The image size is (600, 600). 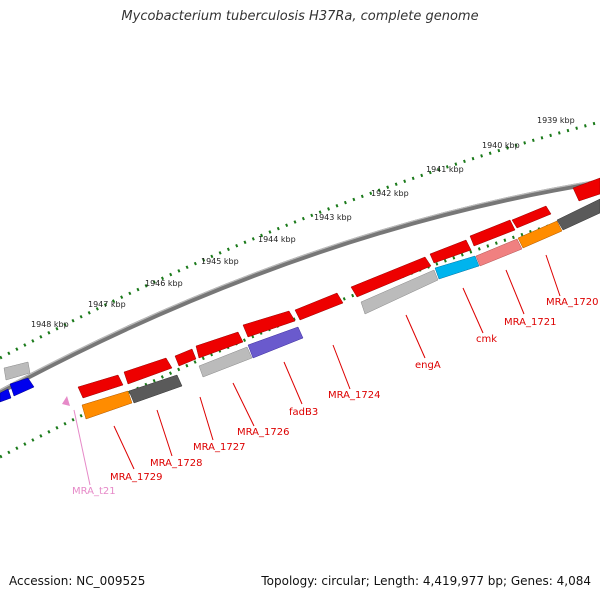 What do you see at coordinates (50, 324) in the screenshot?
I see `ruler-label: 1948 kbp` at bounding box center [50, 324].